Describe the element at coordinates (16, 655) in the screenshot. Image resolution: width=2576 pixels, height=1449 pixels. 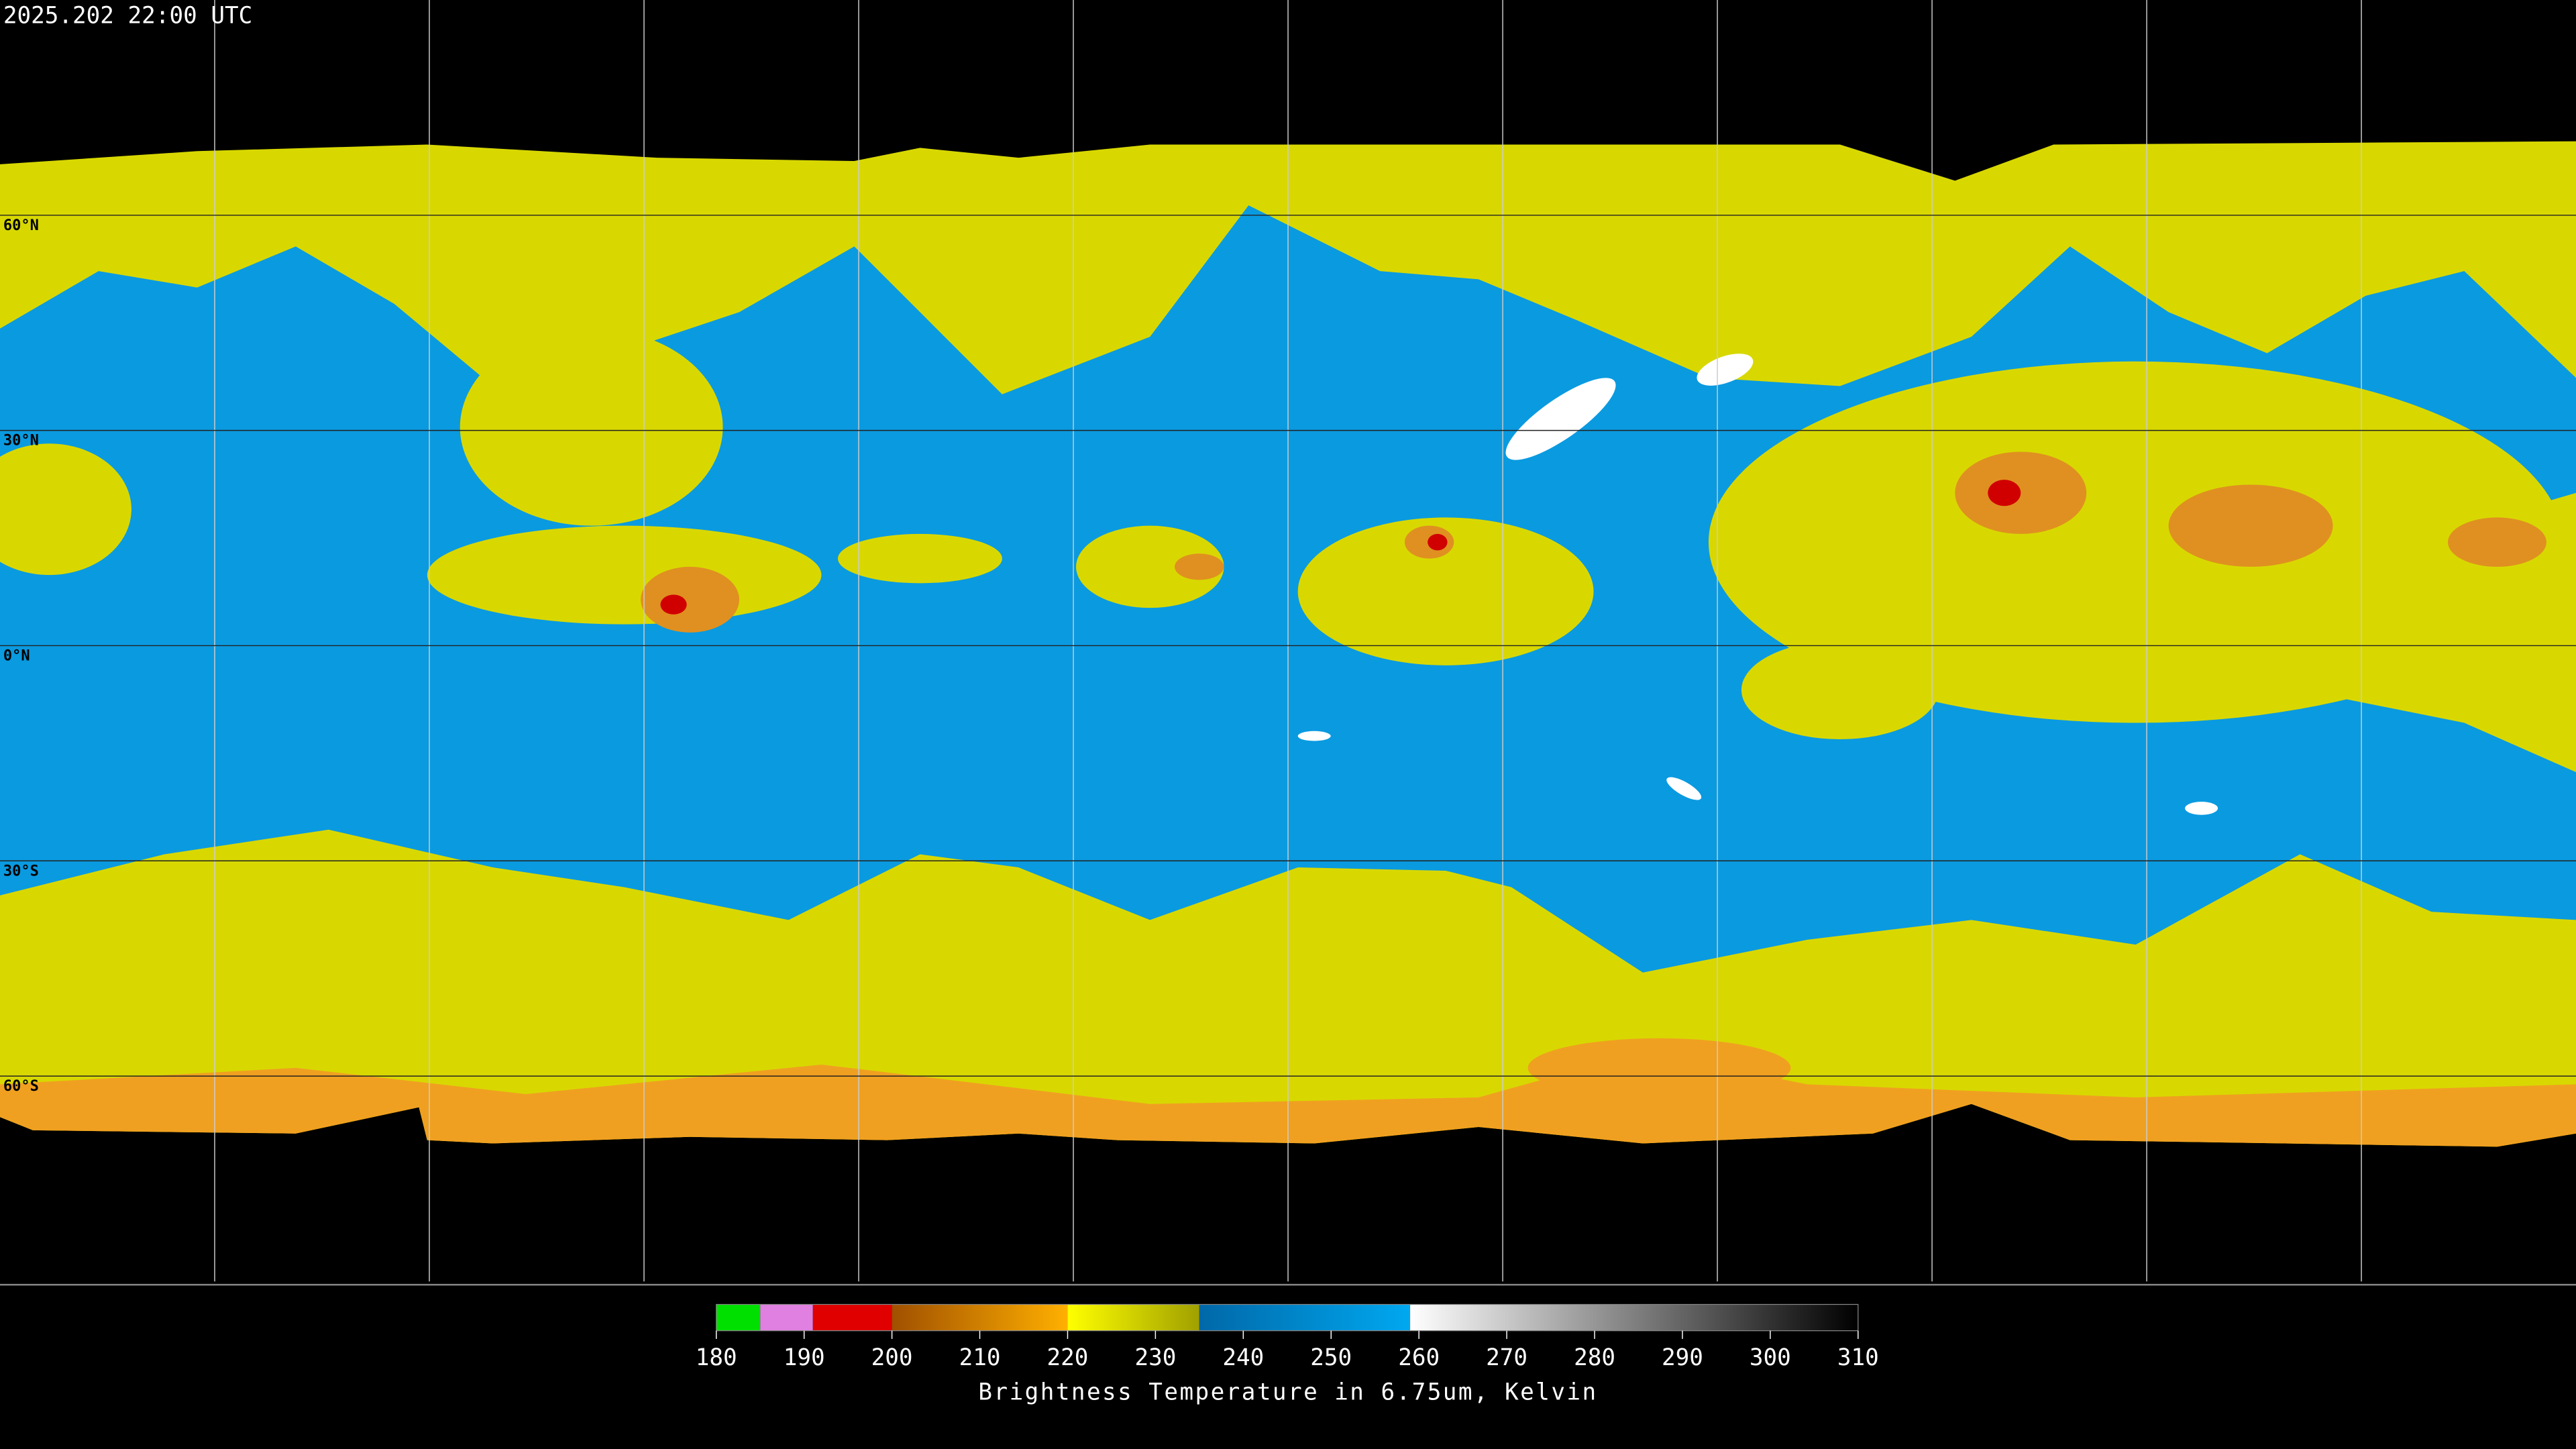
I see `latitude-label: 0°N` at that location.